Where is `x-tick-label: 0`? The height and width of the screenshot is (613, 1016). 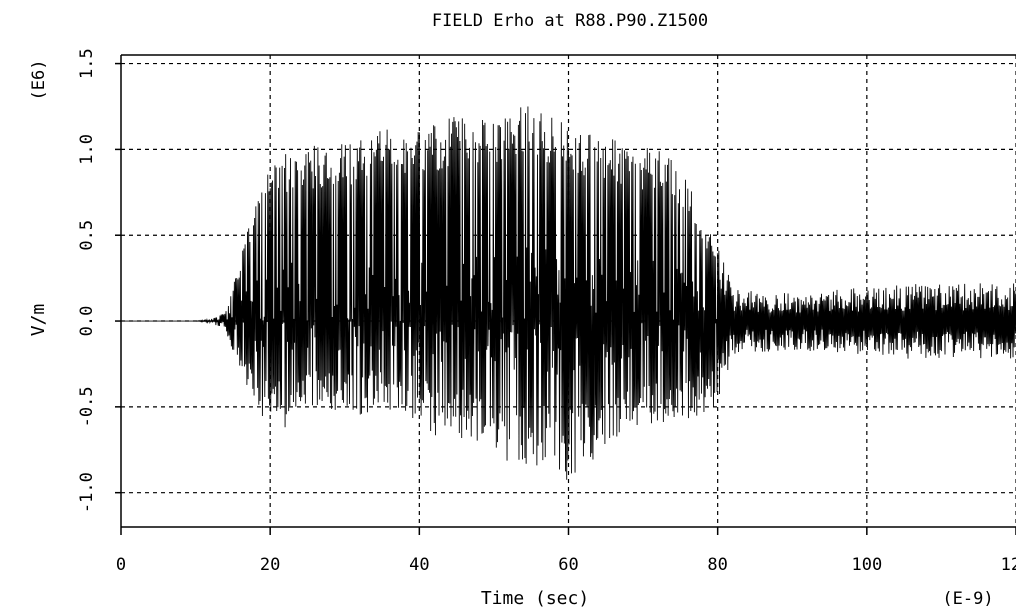
x-tick-label: 0 is located at coordinates (121, 565).